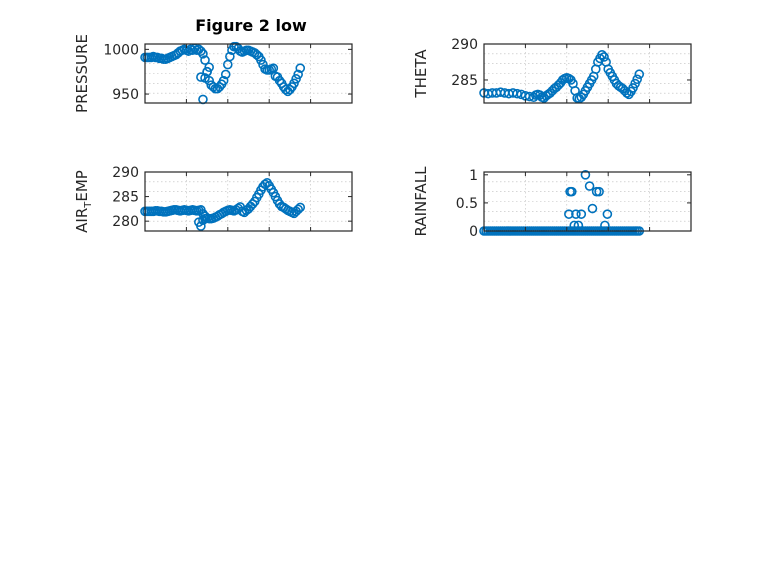  I want to click on y-axis-label: THETA, so click(421, 74).